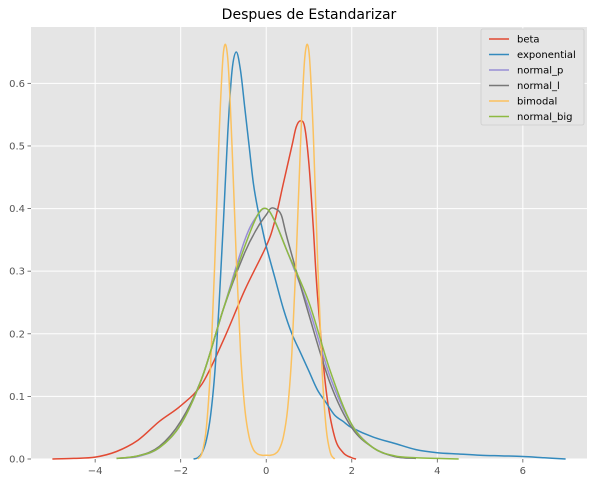 Image resolution: width=598 pixels, height=483 pixels. I want to click on x-tick-label: 4, so click(437, 471).